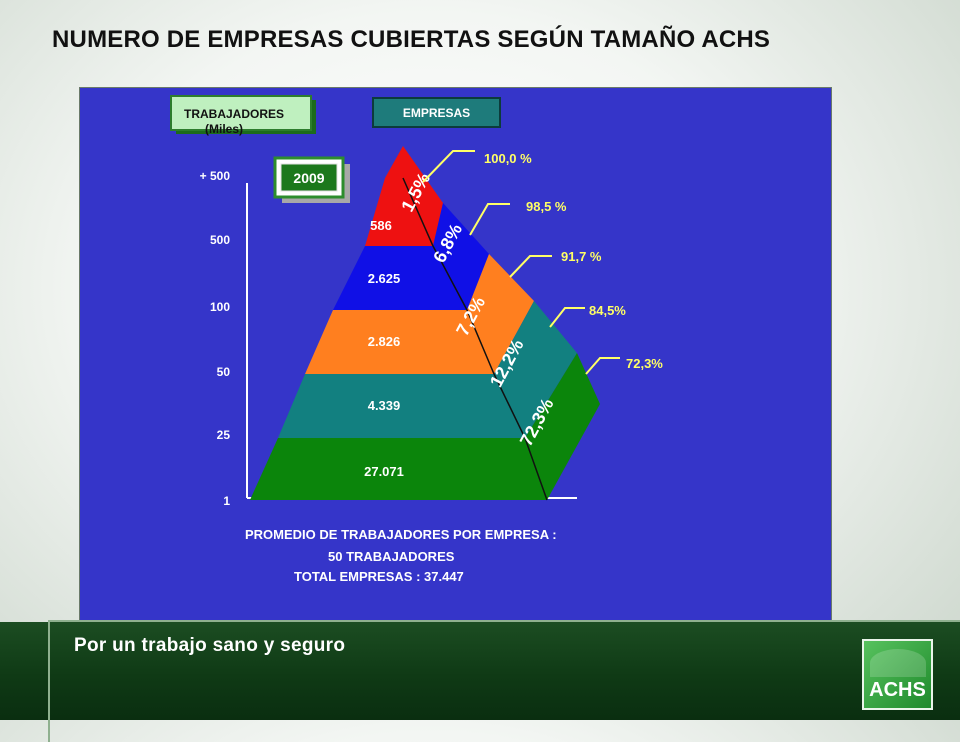  I want to click on logo-shine, so click(898, 663).